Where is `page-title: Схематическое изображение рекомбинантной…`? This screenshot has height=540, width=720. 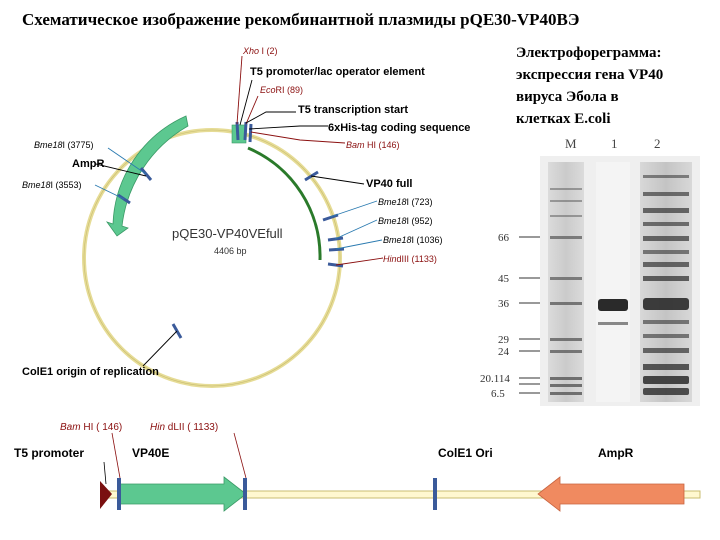
page-title: Схематическое изображение рекомбинантной… is located at coordinates (301, 19).